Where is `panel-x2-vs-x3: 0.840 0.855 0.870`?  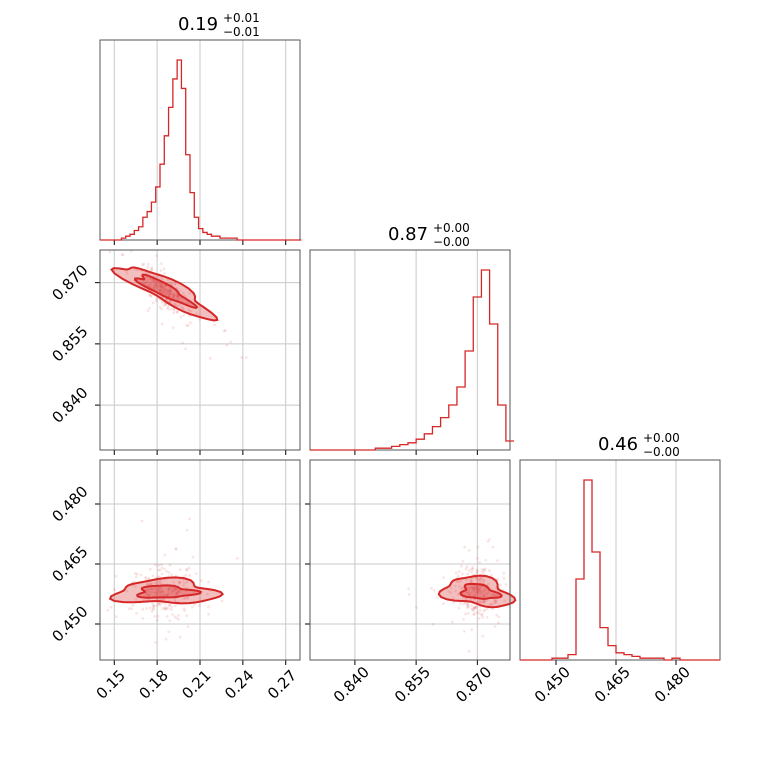
panel-x2-vs-x3: 0.840 0.855 0.870 is located at coordinates (411, 582).